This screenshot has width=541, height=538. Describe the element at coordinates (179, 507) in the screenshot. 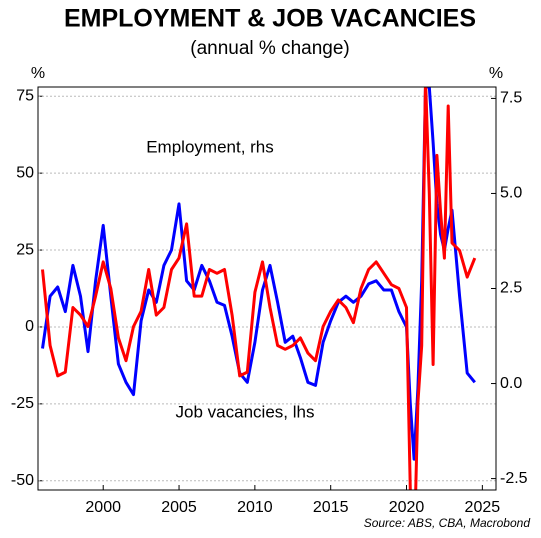

I see `x-tick-label: 2005` at that location.